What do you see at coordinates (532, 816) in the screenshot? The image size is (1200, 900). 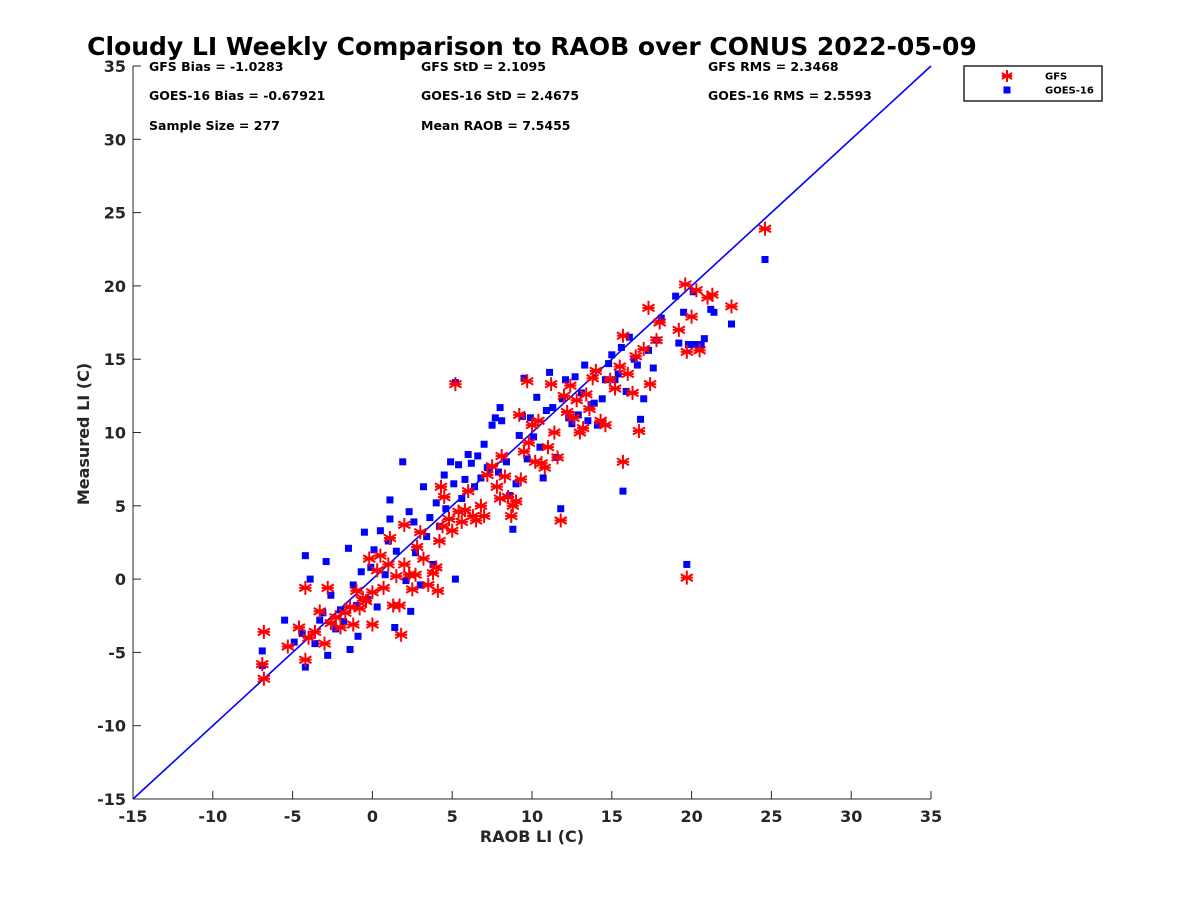 I see `x-tick-label: 10` at bounding box center [532, 816].